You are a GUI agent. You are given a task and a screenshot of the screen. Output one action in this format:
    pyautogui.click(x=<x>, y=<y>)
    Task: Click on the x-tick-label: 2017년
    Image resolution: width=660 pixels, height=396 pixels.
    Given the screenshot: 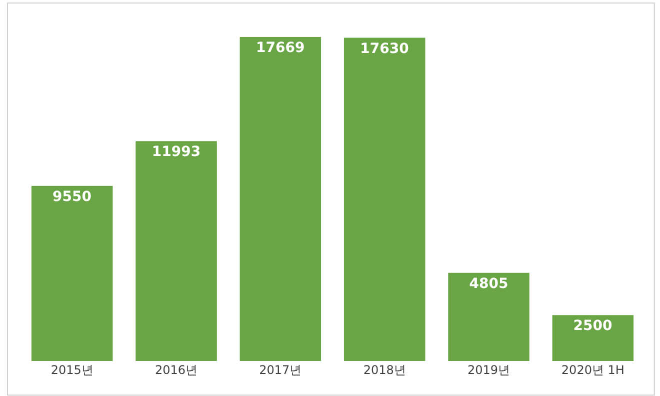 What is the action you would take?
    pyautogui.click(x=280, y=370)
    